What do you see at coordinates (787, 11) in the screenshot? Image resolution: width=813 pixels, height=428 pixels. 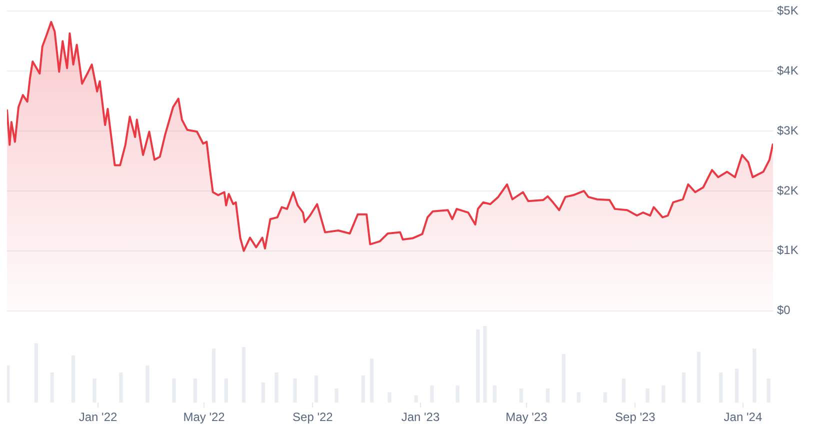 I see `y-tick-label: $5K` at bounding box center [787, 11].